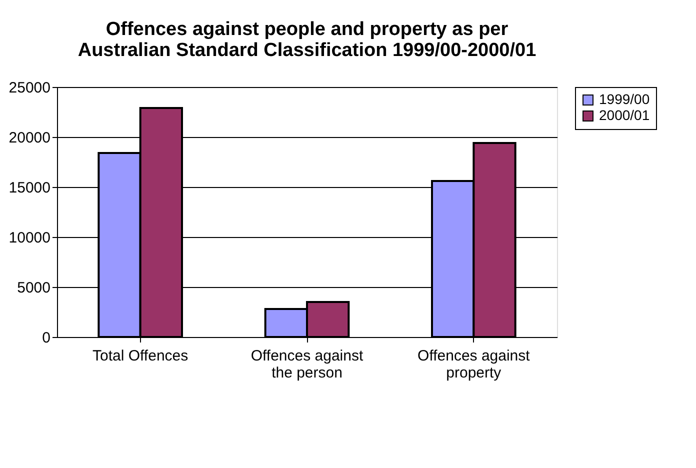  I want to click on y-tick-label: 15000, so click(29, 188).